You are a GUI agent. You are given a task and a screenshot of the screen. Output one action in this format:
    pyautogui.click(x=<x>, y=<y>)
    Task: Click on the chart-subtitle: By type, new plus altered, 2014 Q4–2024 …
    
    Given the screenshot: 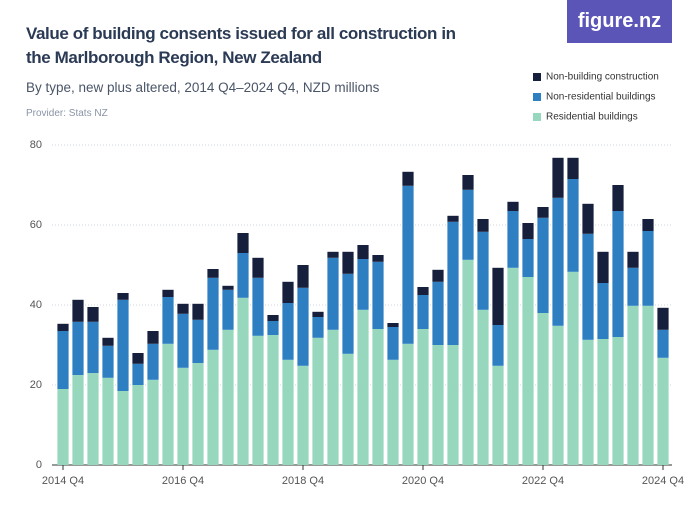 What is the action you would take?
    pyautogui.click(x=203, y=87)
    